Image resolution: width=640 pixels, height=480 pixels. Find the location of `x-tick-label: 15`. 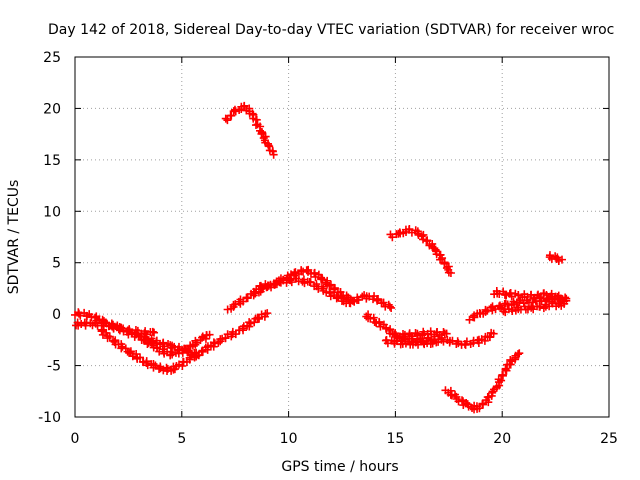

x-tick-label: 15 is located at coordinates (395, 439).